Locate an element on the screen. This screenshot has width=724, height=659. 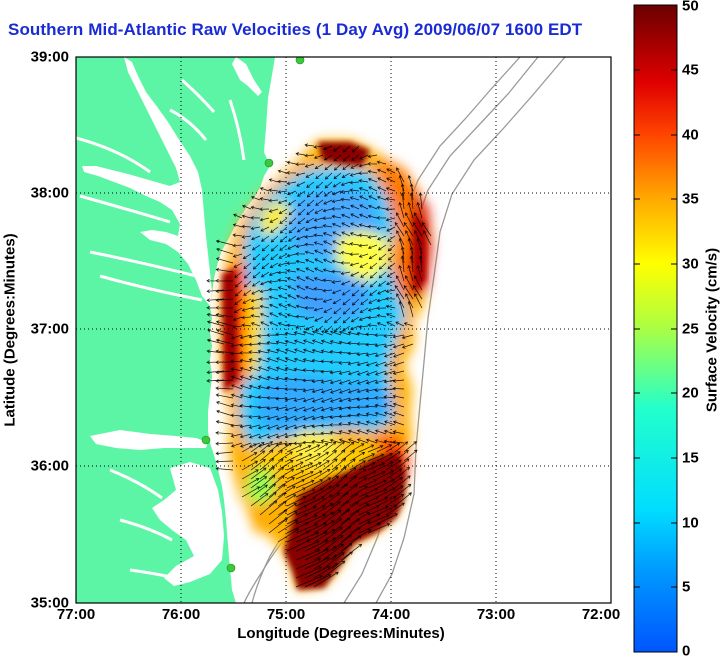
colorbar-tick-label: 15 is located at coordinates (690, 458).